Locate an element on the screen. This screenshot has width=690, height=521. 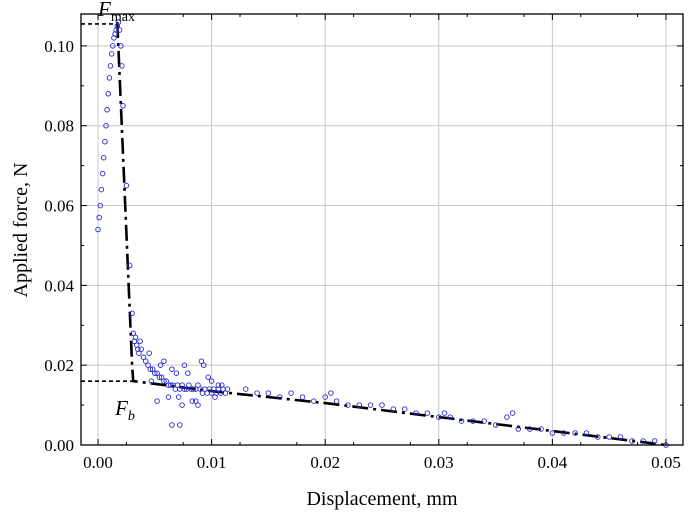
y-tick-label: 0.06 is located at coordinates (59, 206).